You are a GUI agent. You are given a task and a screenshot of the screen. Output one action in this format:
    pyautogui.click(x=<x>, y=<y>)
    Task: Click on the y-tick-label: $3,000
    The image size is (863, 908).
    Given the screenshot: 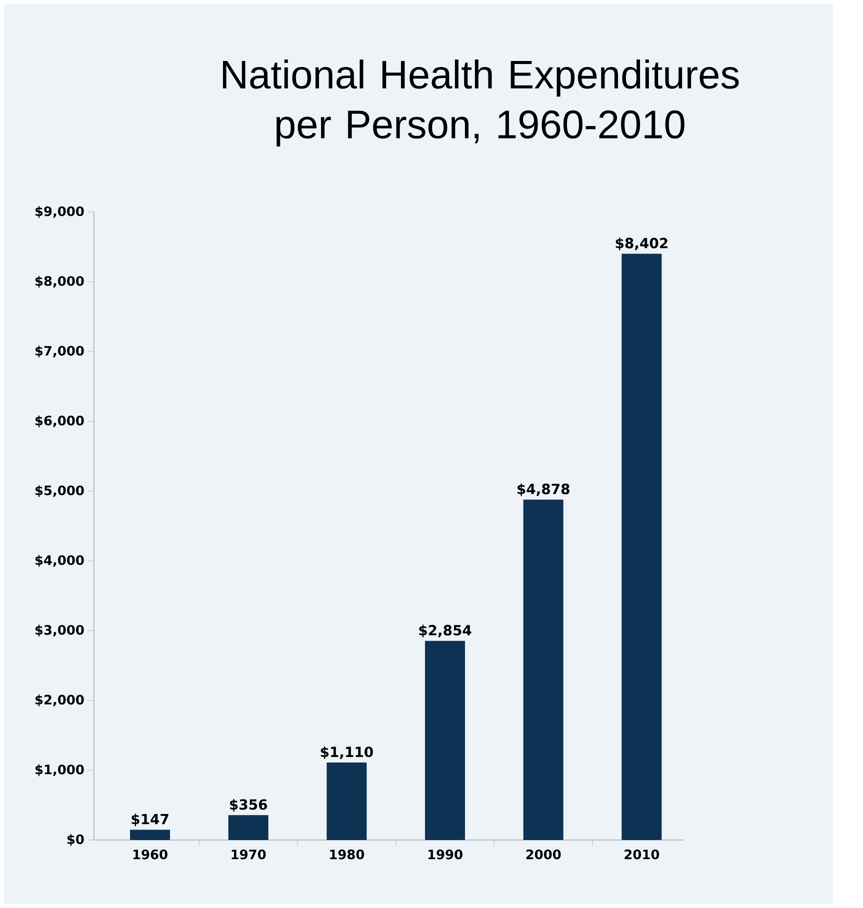 What is the action you would take?
    pyautogui.click(x=59, y=630)
    